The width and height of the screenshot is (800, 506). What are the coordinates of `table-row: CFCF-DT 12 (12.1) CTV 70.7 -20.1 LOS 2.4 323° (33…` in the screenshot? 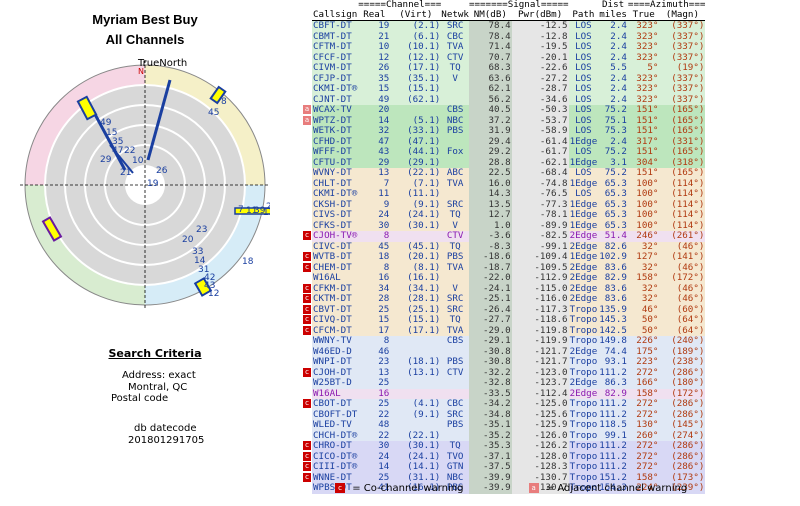 It's located at (509, 57).